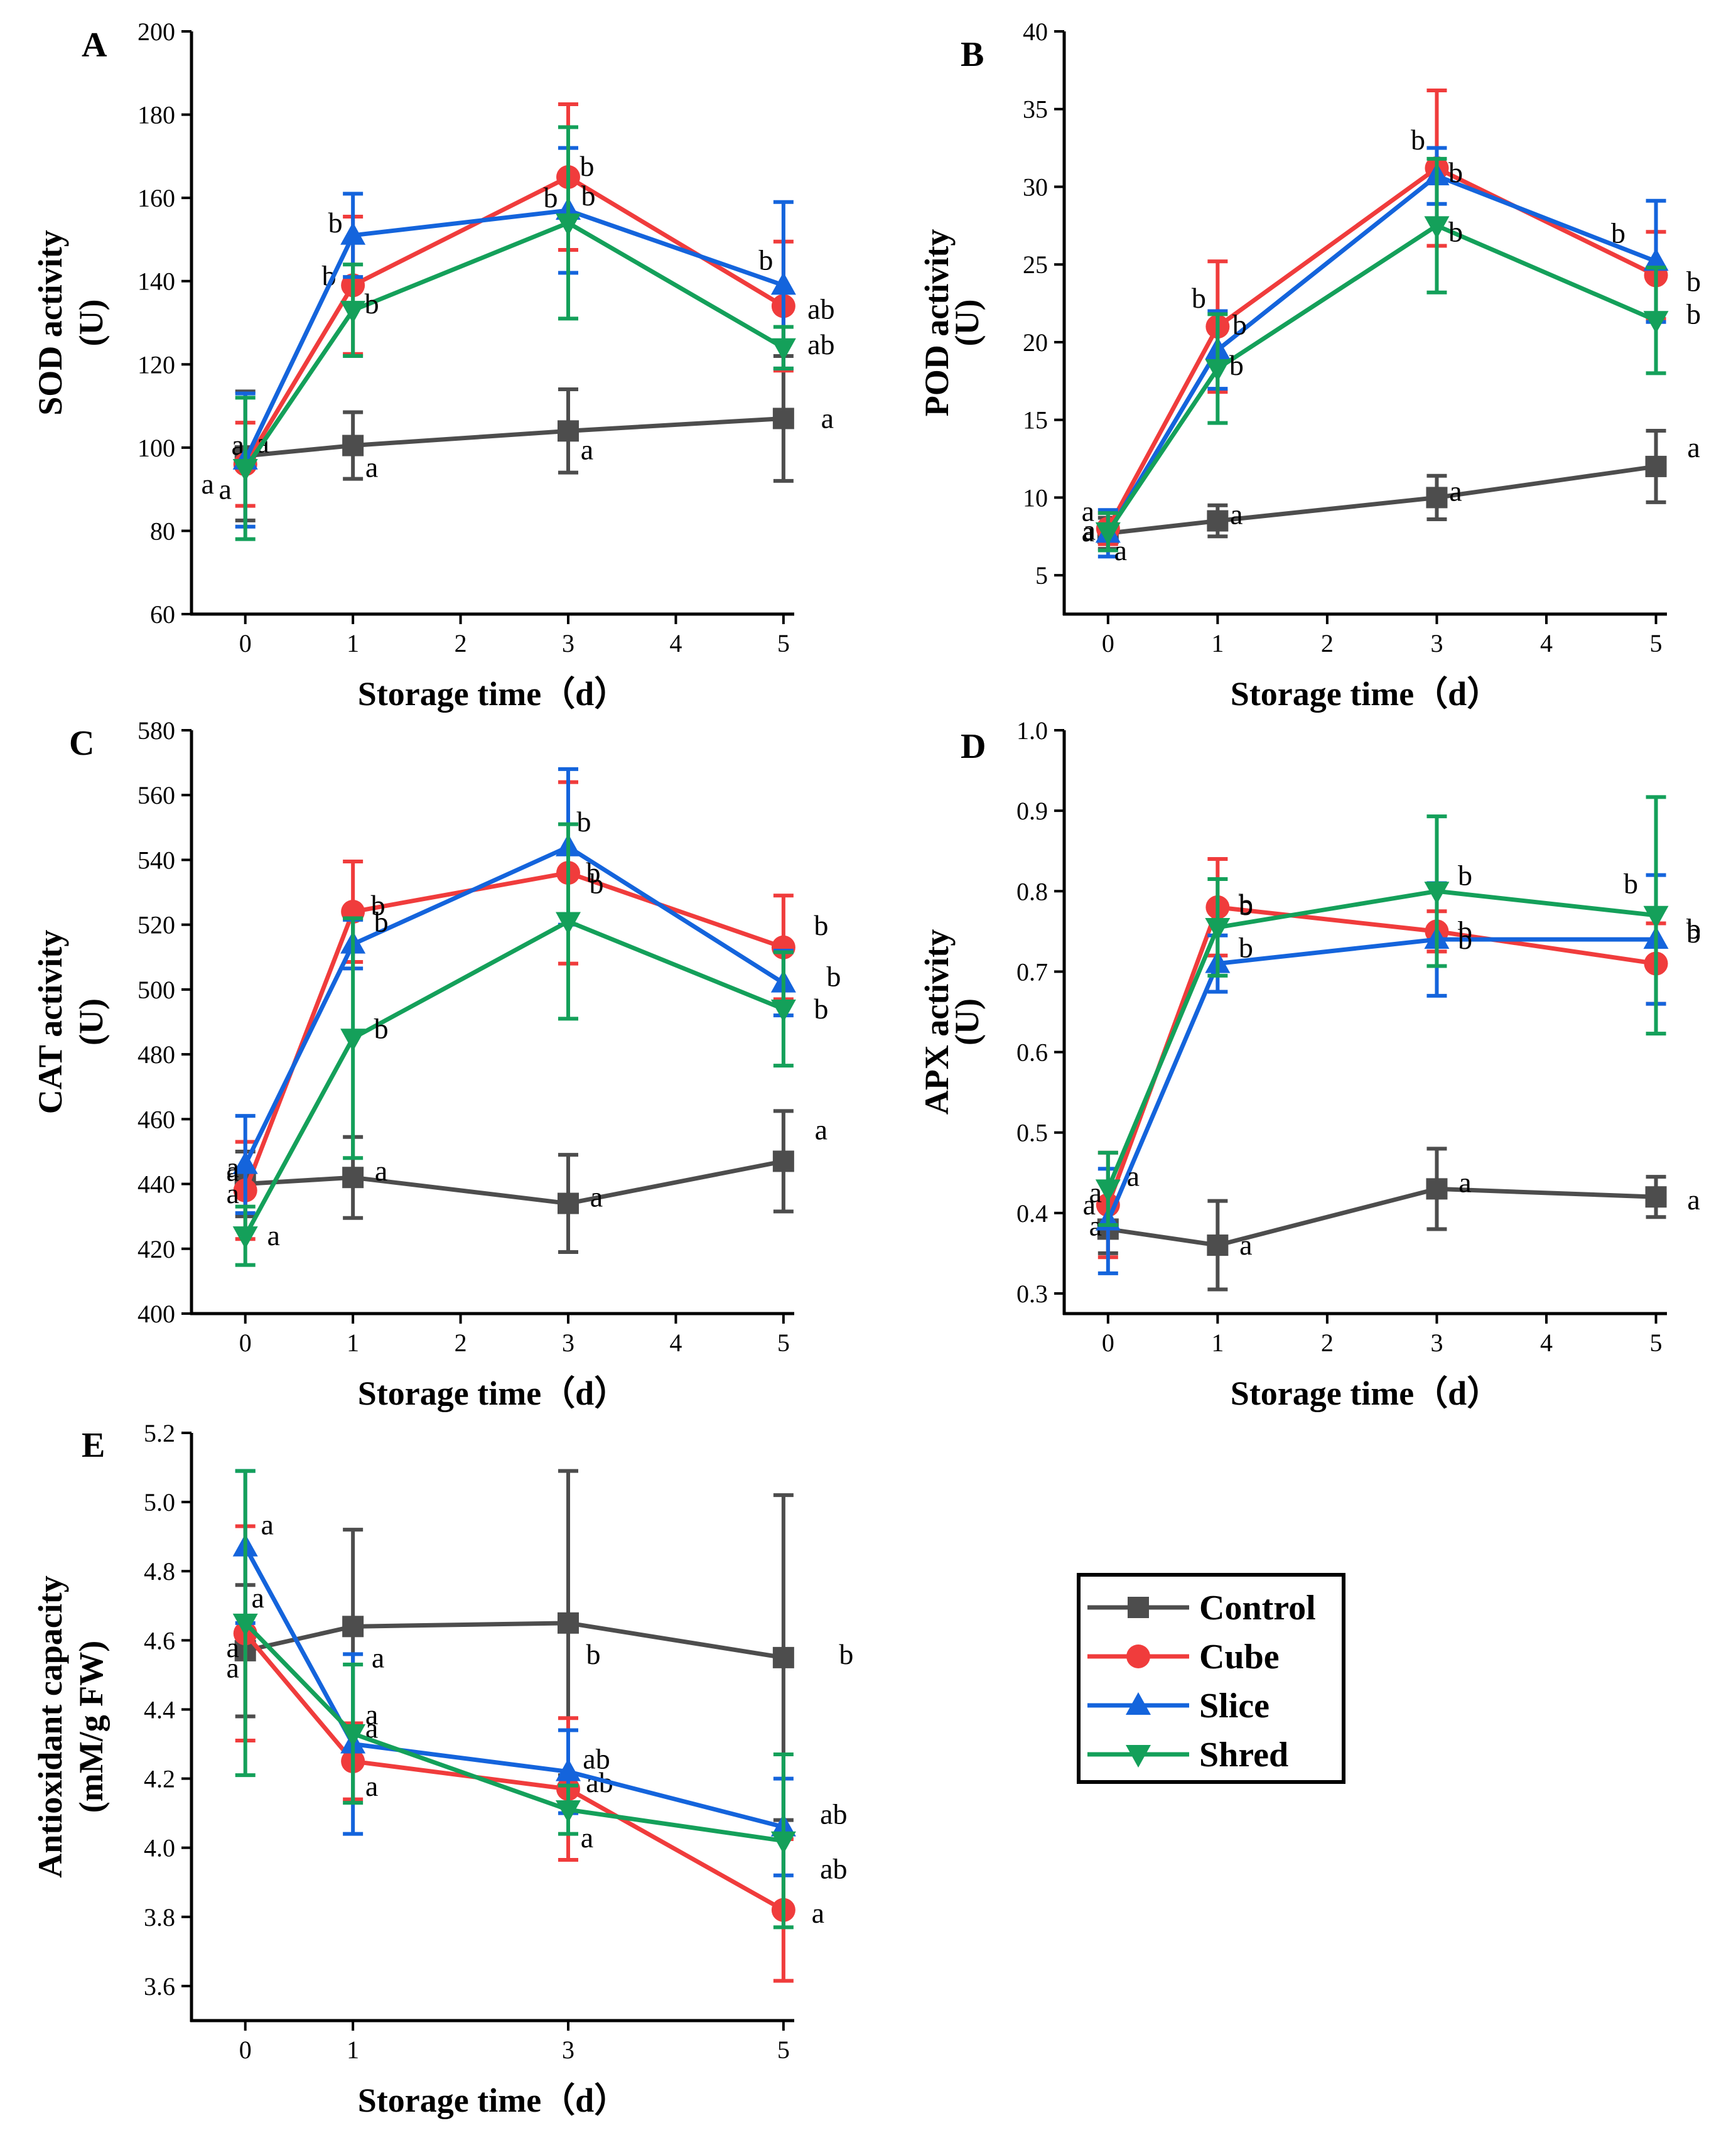 This screenshot has height=2133, width=1736. What do you see at coordinates (156, 198) in the screenshot?
I see `y-tick-label: 160` at bounding box center [156, 198].